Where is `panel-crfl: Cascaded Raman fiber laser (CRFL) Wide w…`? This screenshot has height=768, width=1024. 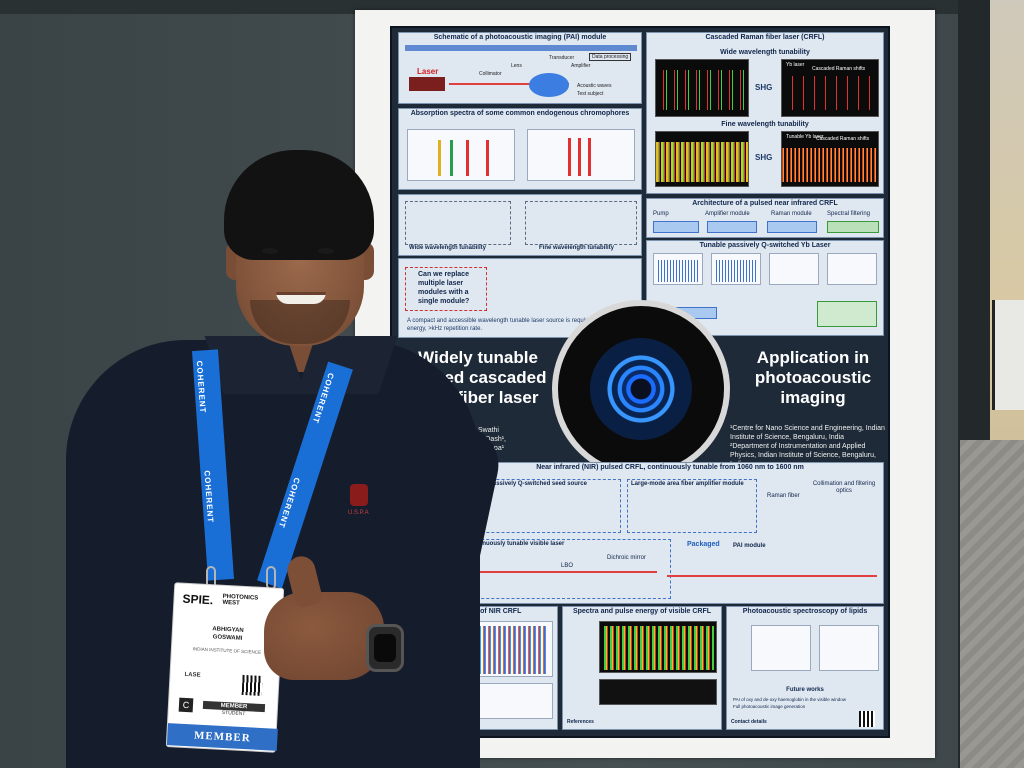
panel-crfl: Cascaded Raman fiber laser (CRFL) Wide w… is located at coordinates (765, 113).